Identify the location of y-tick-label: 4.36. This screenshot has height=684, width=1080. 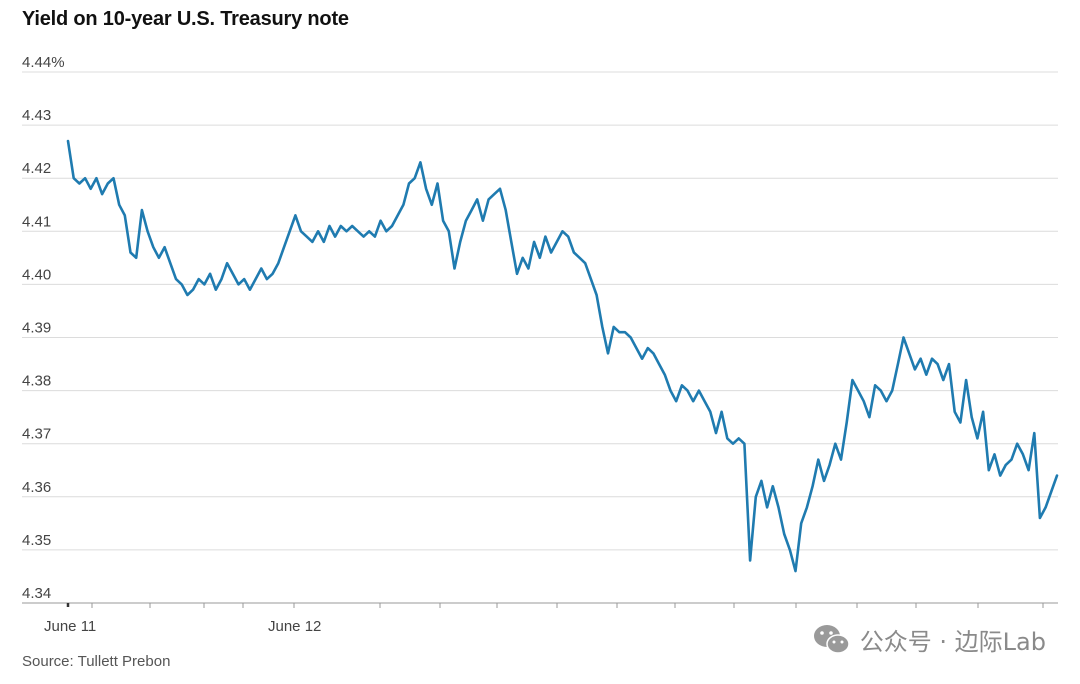
(36, 487).